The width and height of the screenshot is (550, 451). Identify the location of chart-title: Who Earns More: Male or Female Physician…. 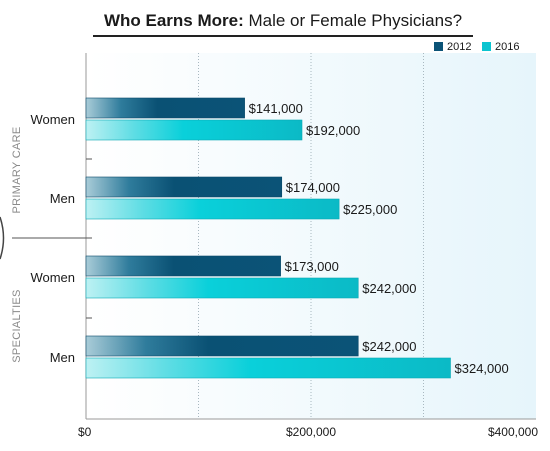
(283, 21).